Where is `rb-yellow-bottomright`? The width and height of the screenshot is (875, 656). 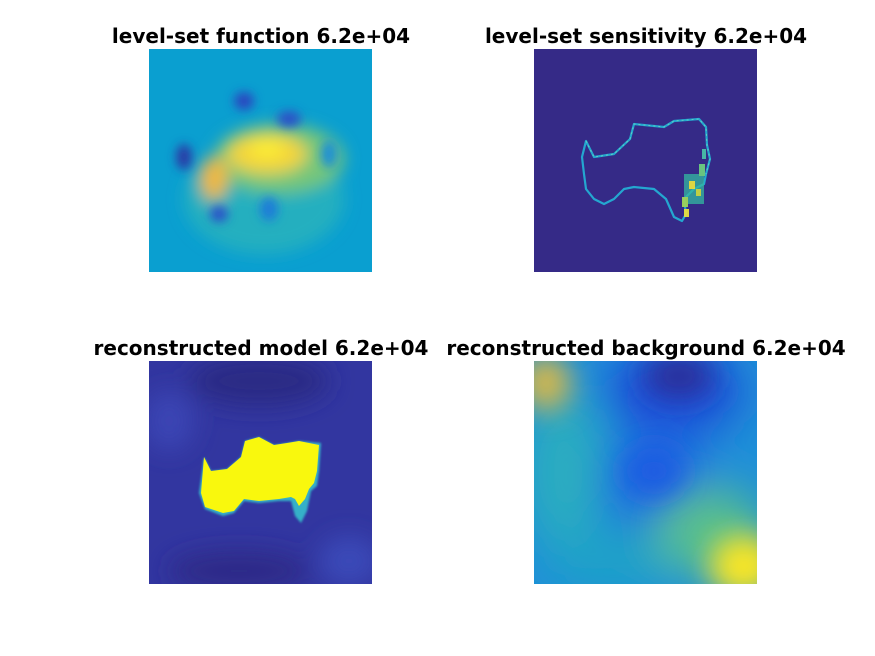
rb-yellow-bottomright is located at coordinates (733, 559).